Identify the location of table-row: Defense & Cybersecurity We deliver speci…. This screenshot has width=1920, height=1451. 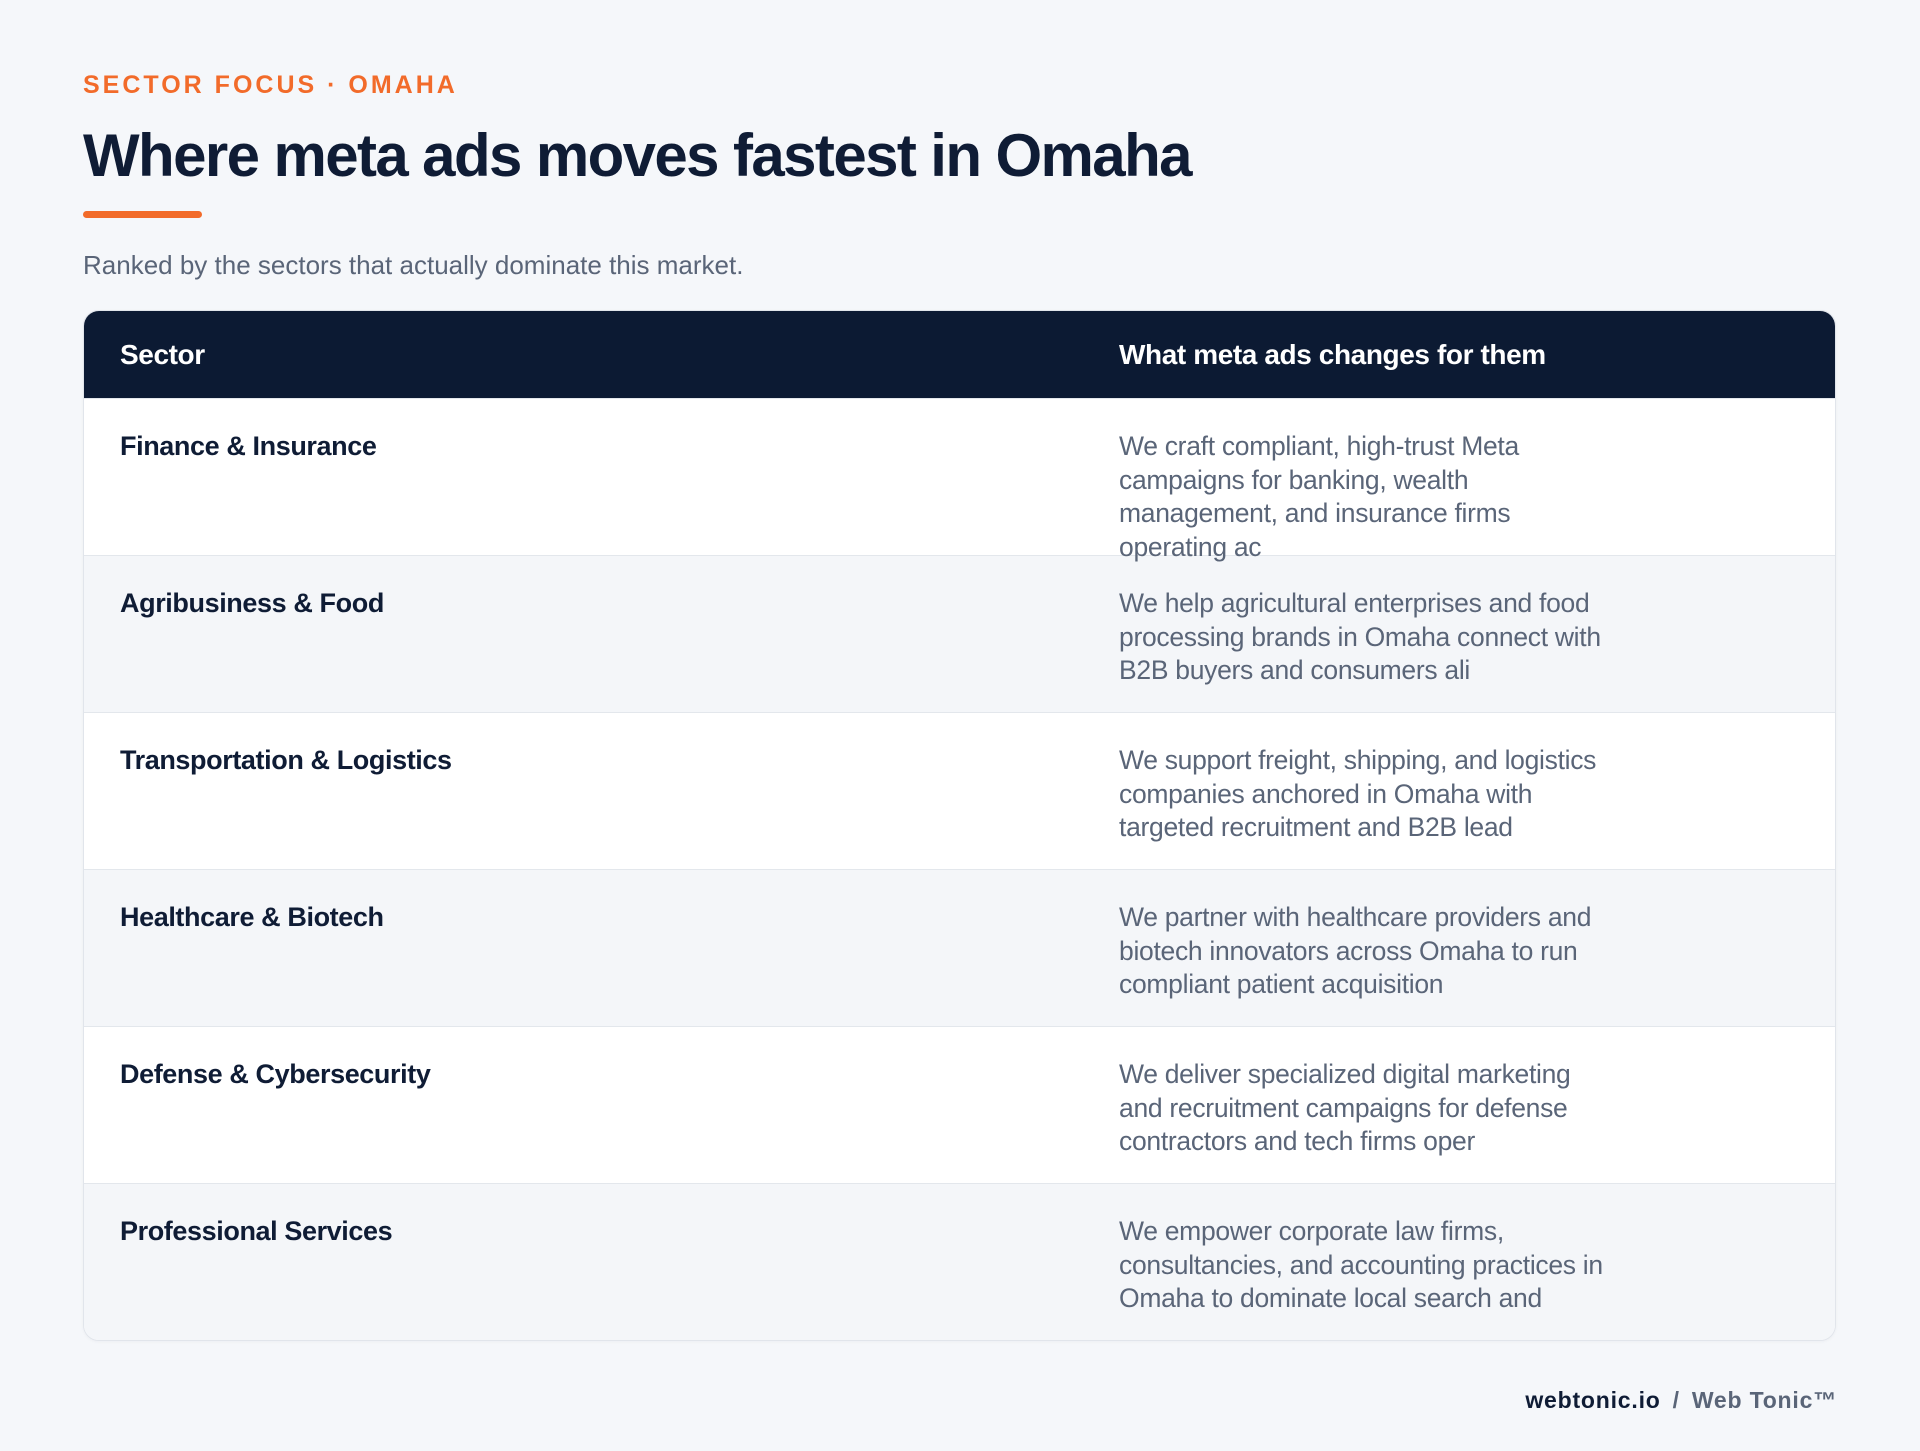
(959, 1104).